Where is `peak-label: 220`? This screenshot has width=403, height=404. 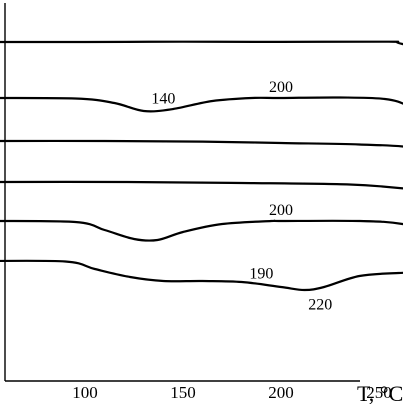
peak-label: 220 is located at coordinates (320, 305).